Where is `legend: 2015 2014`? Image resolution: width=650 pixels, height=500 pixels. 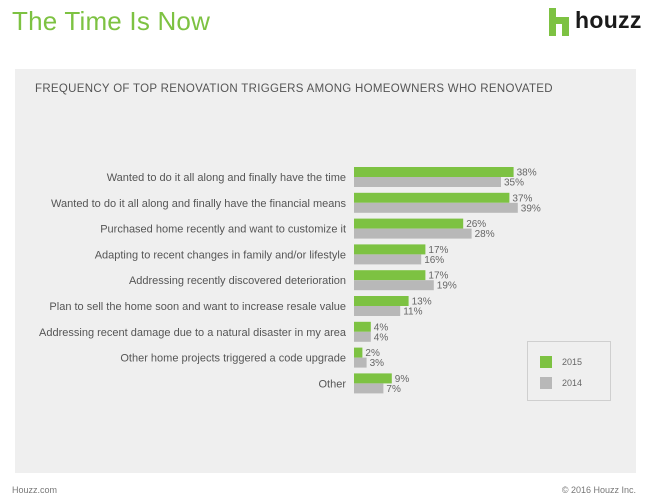 legend: 2015 2014 is located at coordinates (569, 371).